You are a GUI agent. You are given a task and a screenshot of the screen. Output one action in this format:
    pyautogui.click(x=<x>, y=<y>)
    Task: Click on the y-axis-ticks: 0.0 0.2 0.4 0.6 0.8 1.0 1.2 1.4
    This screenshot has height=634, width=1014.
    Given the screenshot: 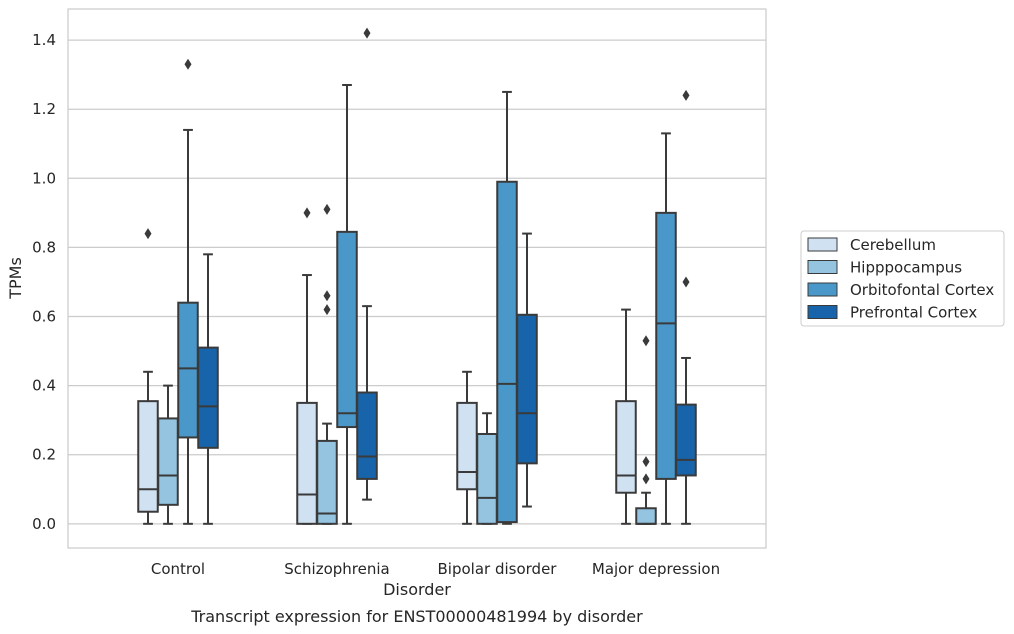 What is the action you would take?
    pyautogui.click(x=44, y=282)
    